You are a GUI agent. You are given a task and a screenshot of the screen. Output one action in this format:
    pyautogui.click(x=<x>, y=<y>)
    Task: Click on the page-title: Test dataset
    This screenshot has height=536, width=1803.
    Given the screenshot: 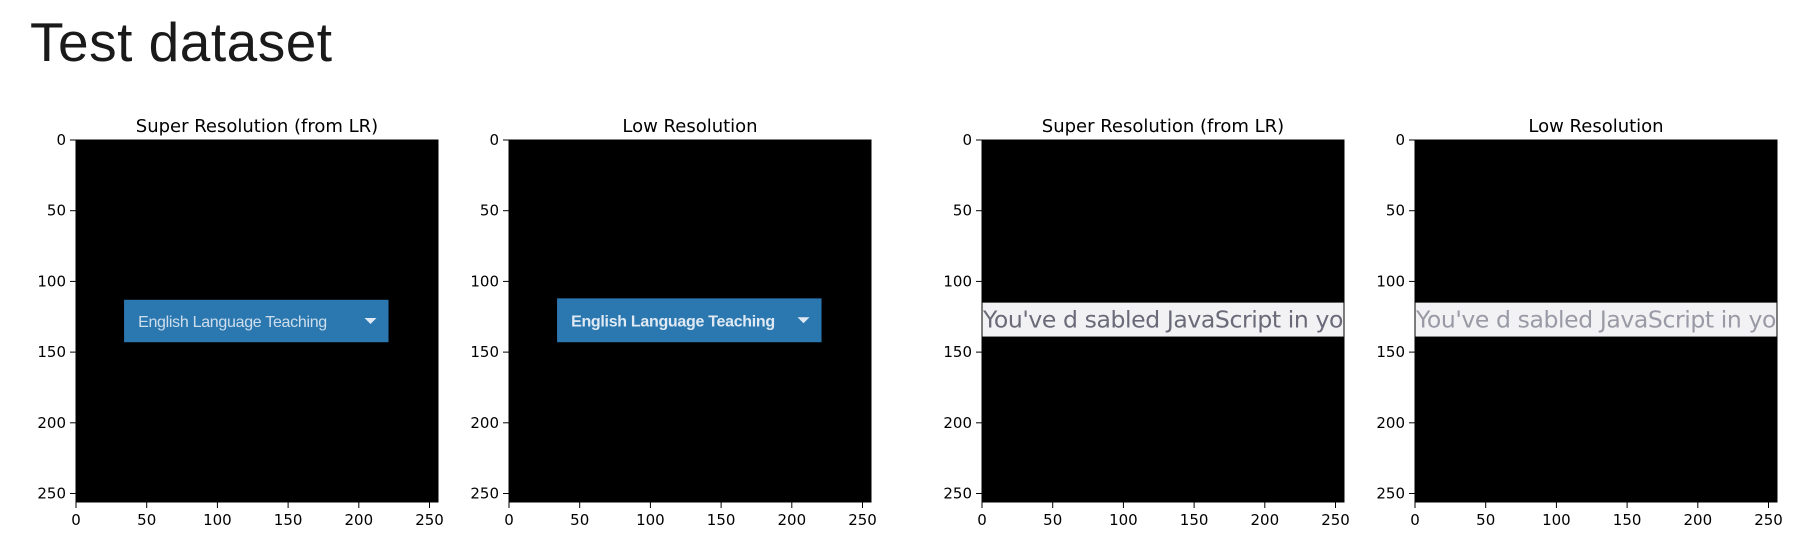 What is the action you would take?
    pyautogui.click(x=181, y=42)
    